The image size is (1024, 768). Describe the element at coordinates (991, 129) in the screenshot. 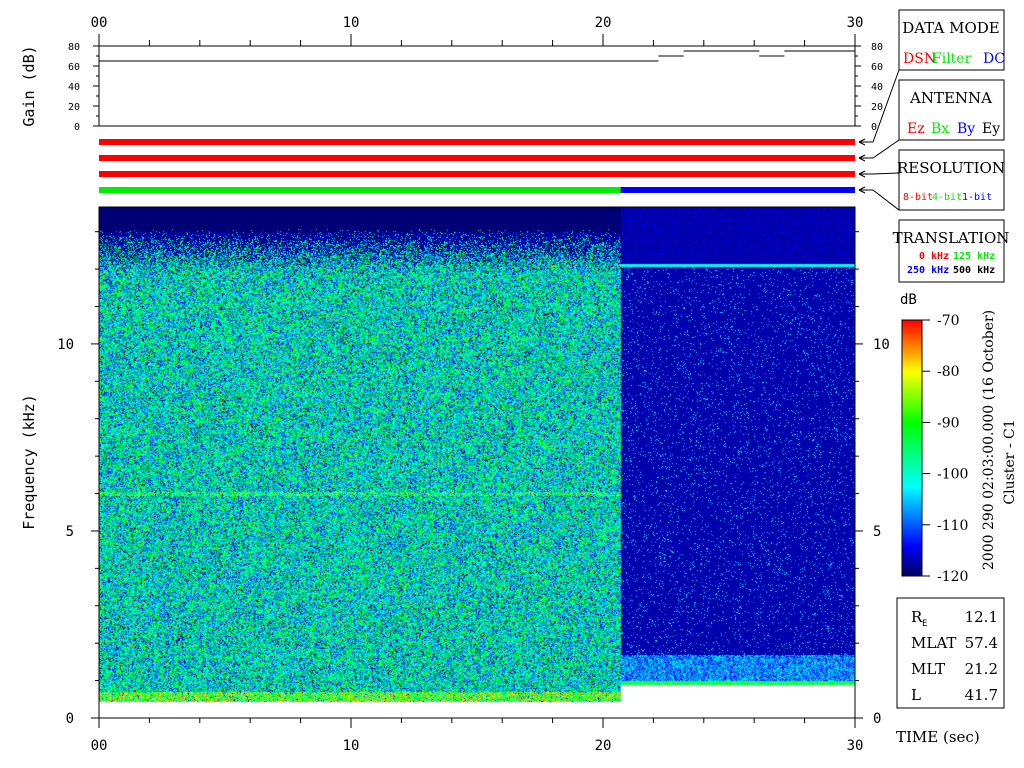

I see `legend-item: Ey` at that location.